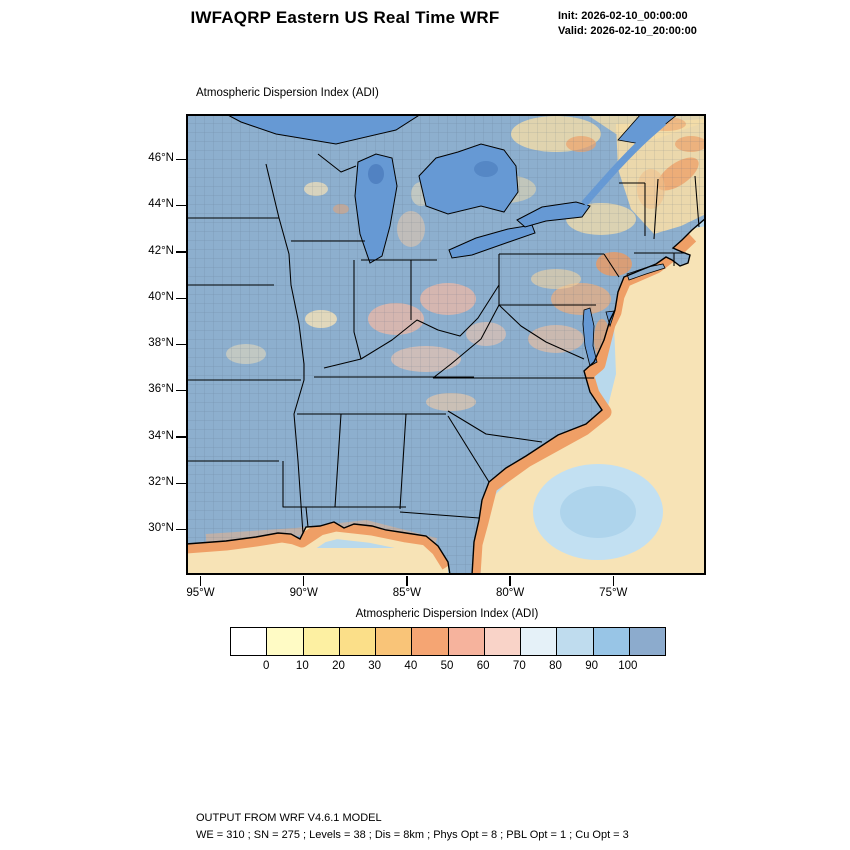 The image size is (850, 850). I want to click on colorbar-tick-label: 10, so click(302, 666).